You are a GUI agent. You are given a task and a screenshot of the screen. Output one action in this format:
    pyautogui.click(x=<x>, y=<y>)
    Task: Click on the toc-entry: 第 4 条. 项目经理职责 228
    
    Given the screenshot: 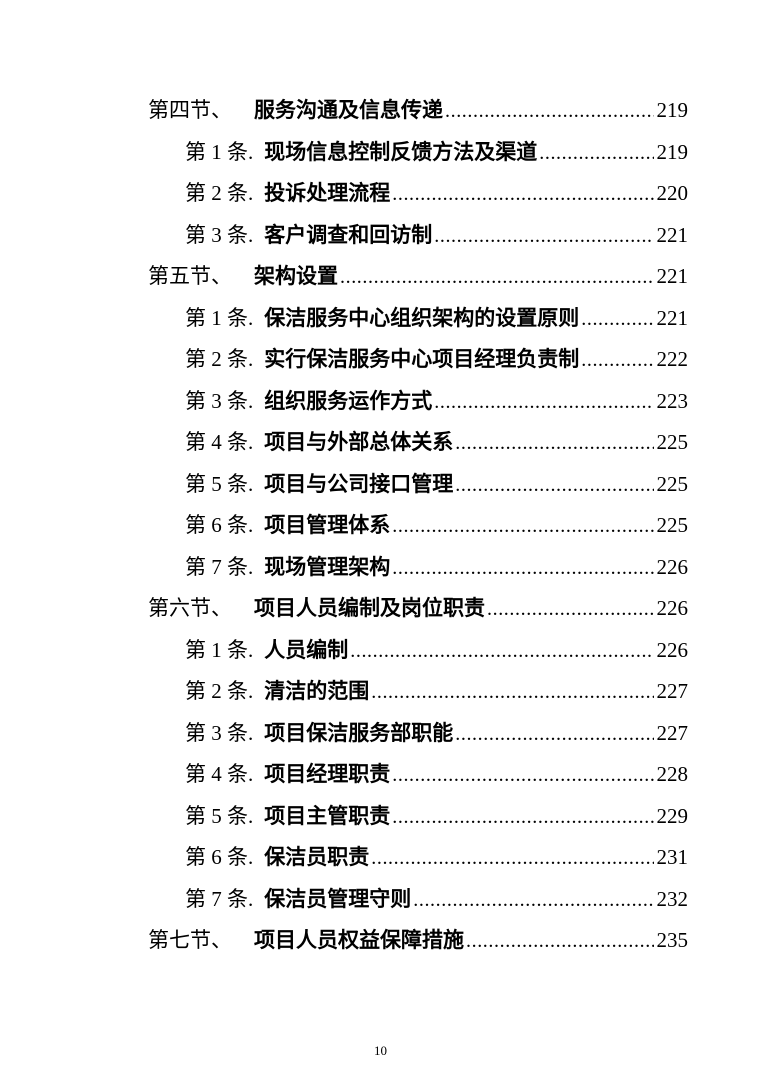 What is the action you would take?
    pyautogui.click(x=418, y=775)
    